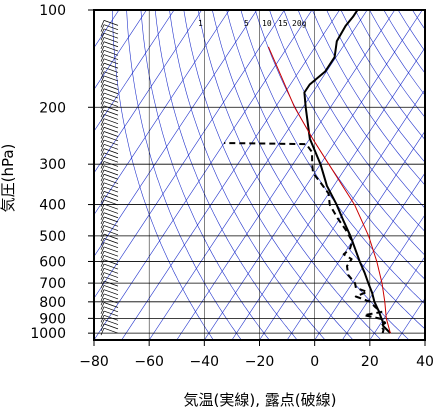 The image size is (435, 412). I want to click on mixing-ratio-label: 1, so click(200, 23).